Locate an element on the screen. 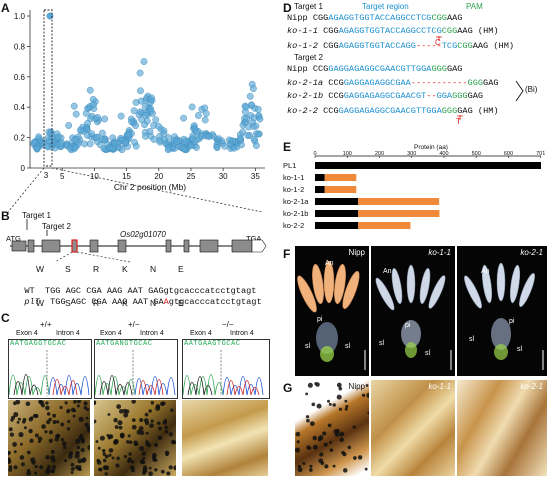 The image size is (550, 478). sl-label-2: sl is located at coordinates (348, 346).